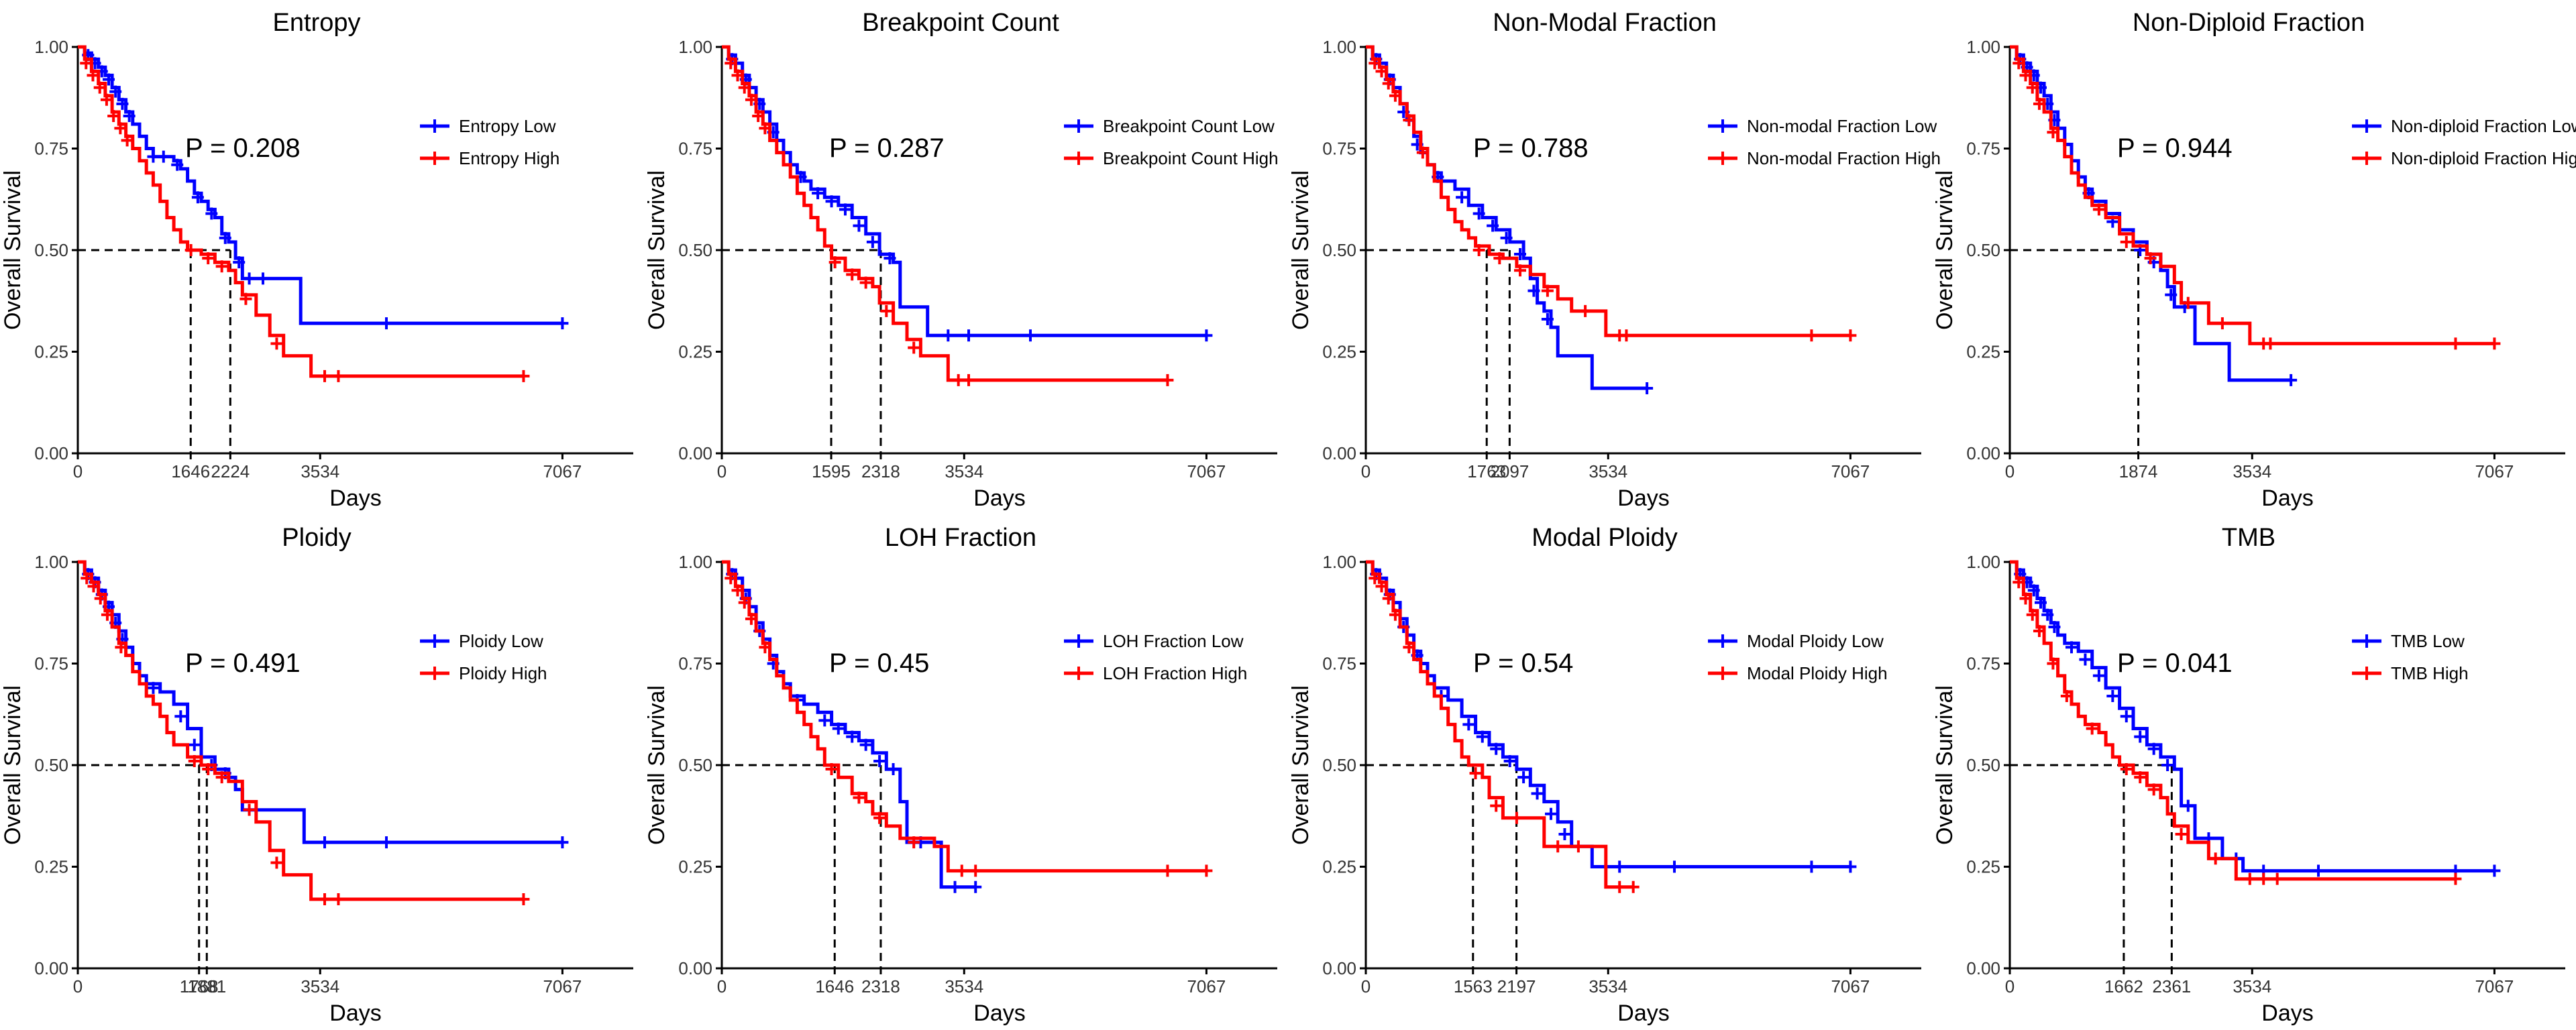 The image size is (2576, 1030). What do you see at coordinates (1173, 641) in the screenshot?
I see `legend-entry: LOH Fraction Low` at bounding box center [1173, 641].